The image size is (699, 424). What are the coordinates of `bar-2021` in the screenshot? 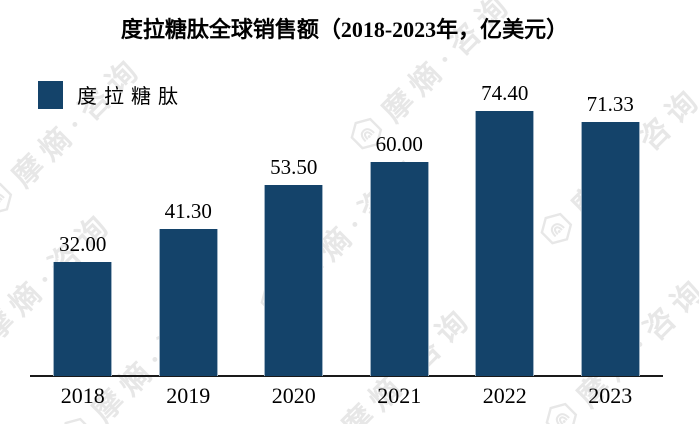 It's located at (399, 269).